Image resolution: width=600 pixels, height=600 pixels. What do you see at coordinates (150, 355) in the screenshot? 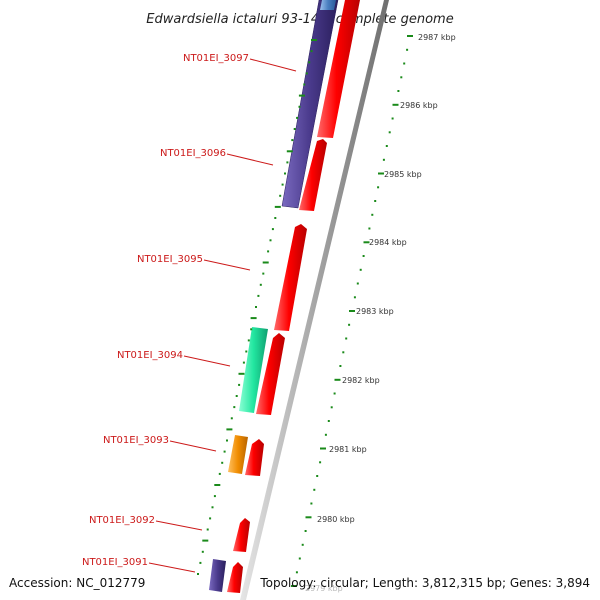
I see `gene-label-3094: NT01EI_3094` at bounding box center [150, 355].